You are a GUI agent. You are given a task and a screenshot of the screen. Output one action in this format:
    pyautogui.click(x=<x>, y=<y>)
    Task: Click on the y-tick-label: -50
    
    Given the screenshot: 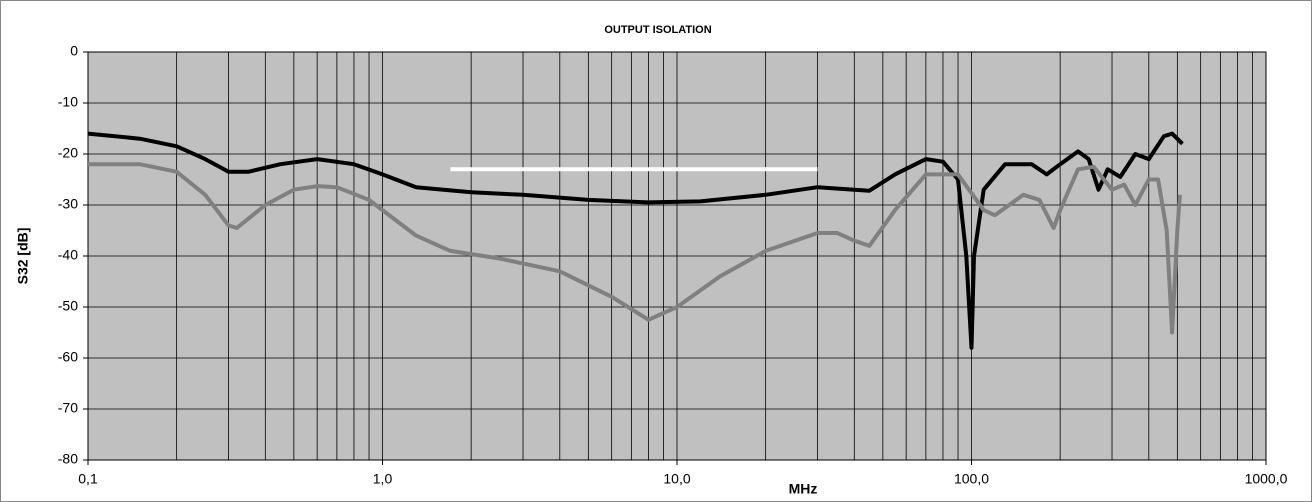 What is the action you would take?
    pyautogui.click(x=68, y=306)
    